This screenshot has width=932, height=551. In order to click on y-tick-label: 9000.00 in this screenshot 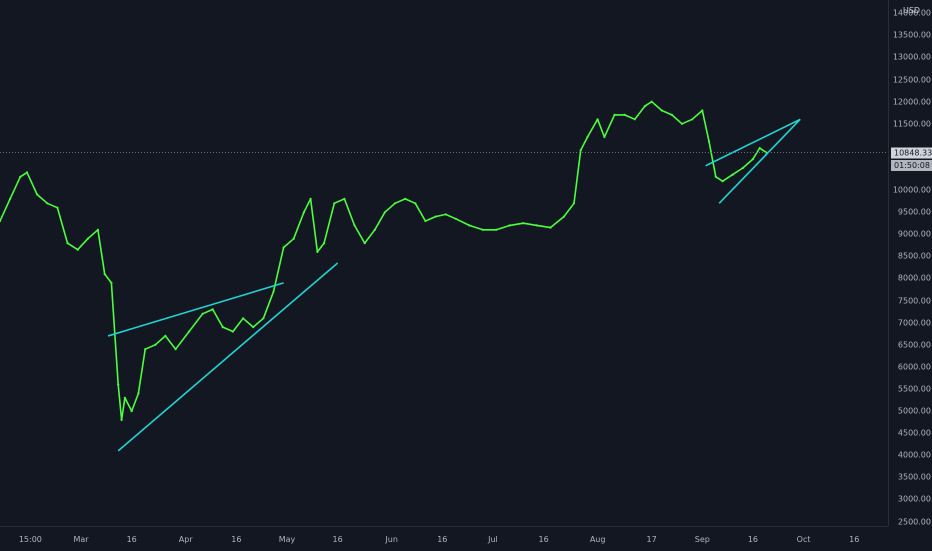, I will do `click(914, 234)`.